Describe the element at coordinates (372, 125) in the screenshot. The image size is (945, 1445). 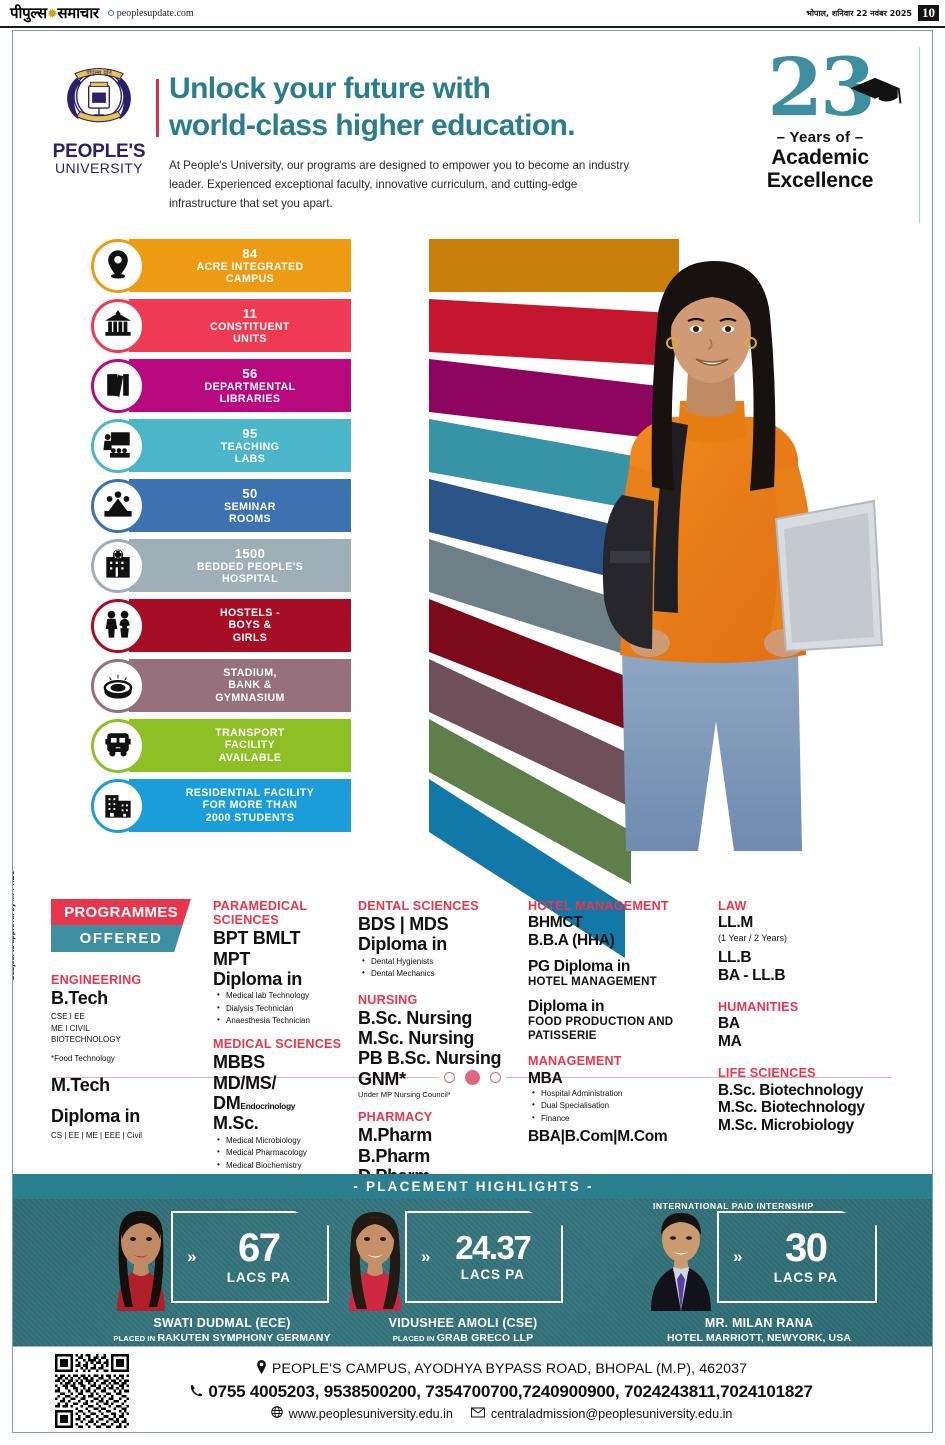
I see `headline-line-2: world-class higher education.` at that location.